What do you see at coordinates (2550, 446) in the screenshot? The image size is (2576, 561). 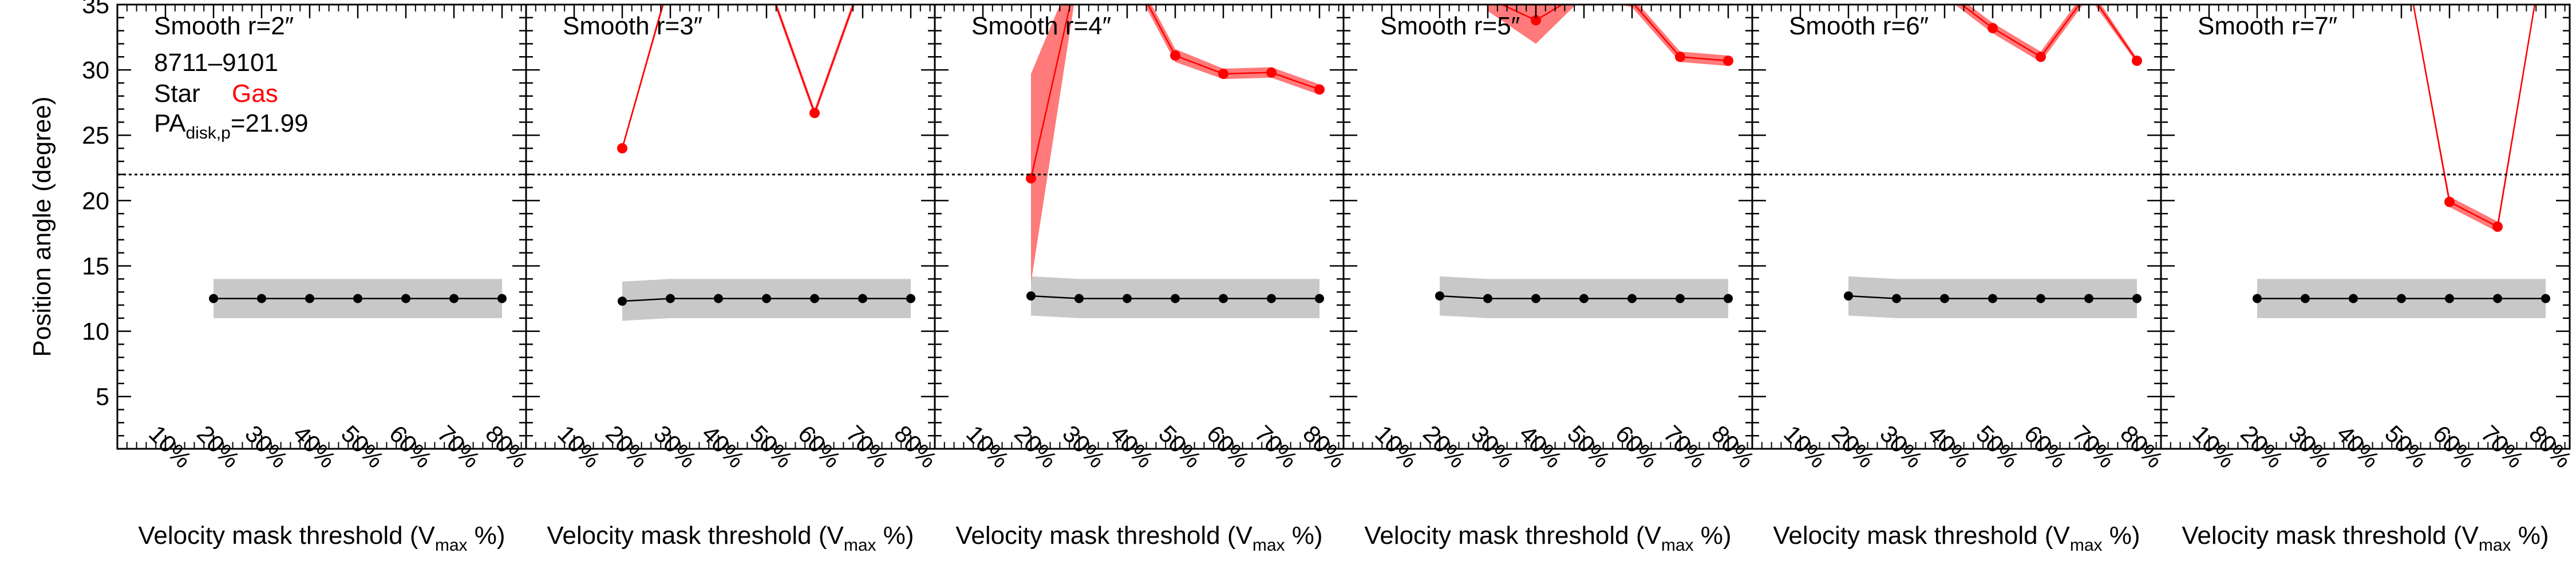 I see `x-tick-label: 80%` at bounding box center [2550, 446].